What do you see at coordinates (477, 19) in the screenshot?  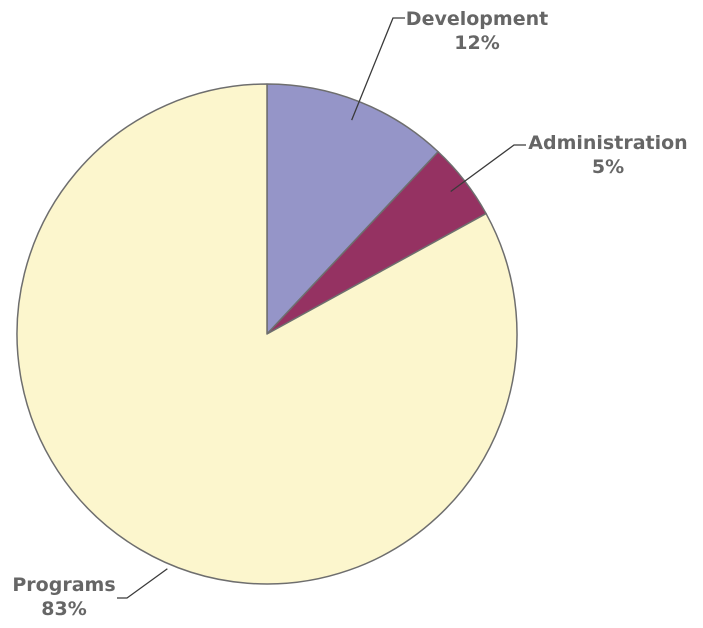 I see `slice-label-development: Development` at bounding box center [477, 19].